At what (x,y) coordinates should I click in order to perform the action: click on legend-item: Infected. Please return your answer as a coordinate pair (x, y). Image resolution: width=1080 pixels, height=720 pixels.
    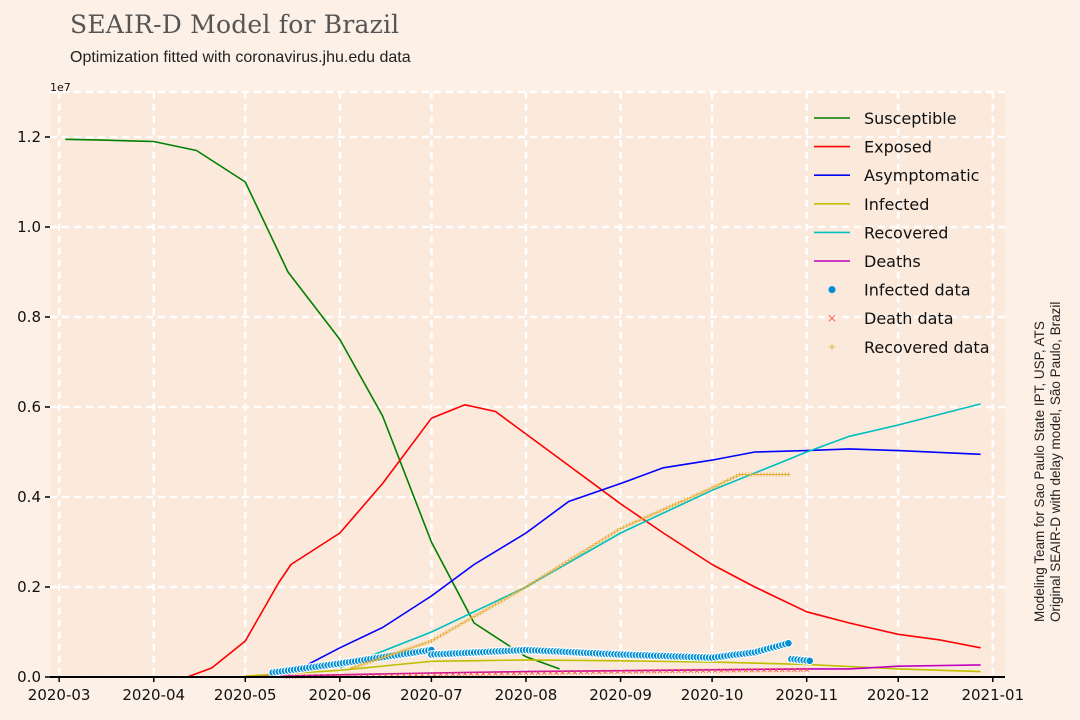
    Looking at the image, I should click on (871, 204).